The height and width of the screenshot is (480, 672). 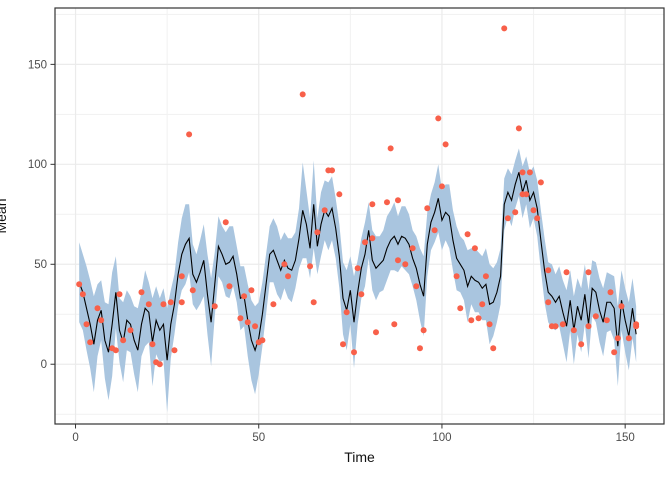 I want to click on x-tick-label: 0, so click(x=75, y=438).